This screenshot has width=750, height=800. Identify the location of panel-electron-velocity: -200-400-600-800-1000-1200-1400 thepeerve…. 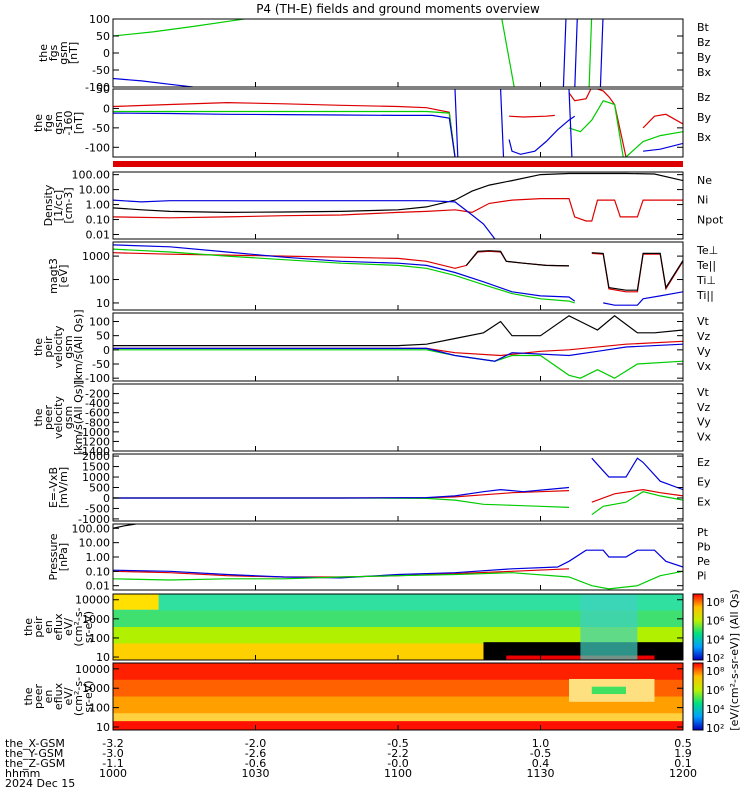
(372, 419).